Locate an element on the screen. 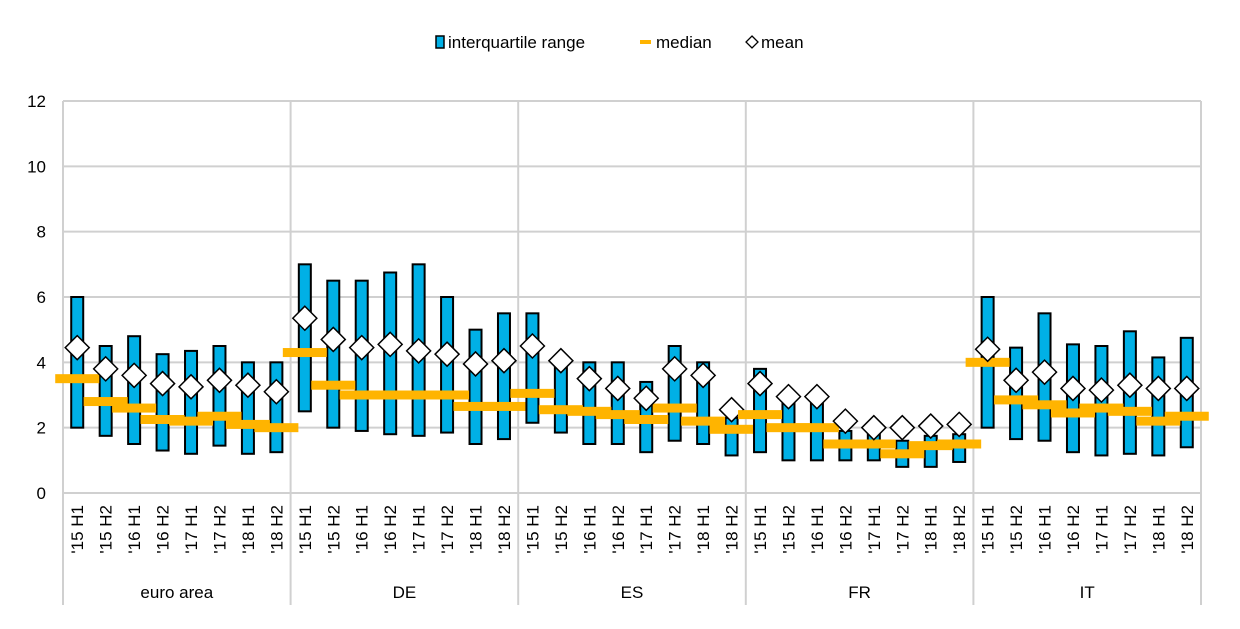  group-label: ES is located at coordinates (632, 592).